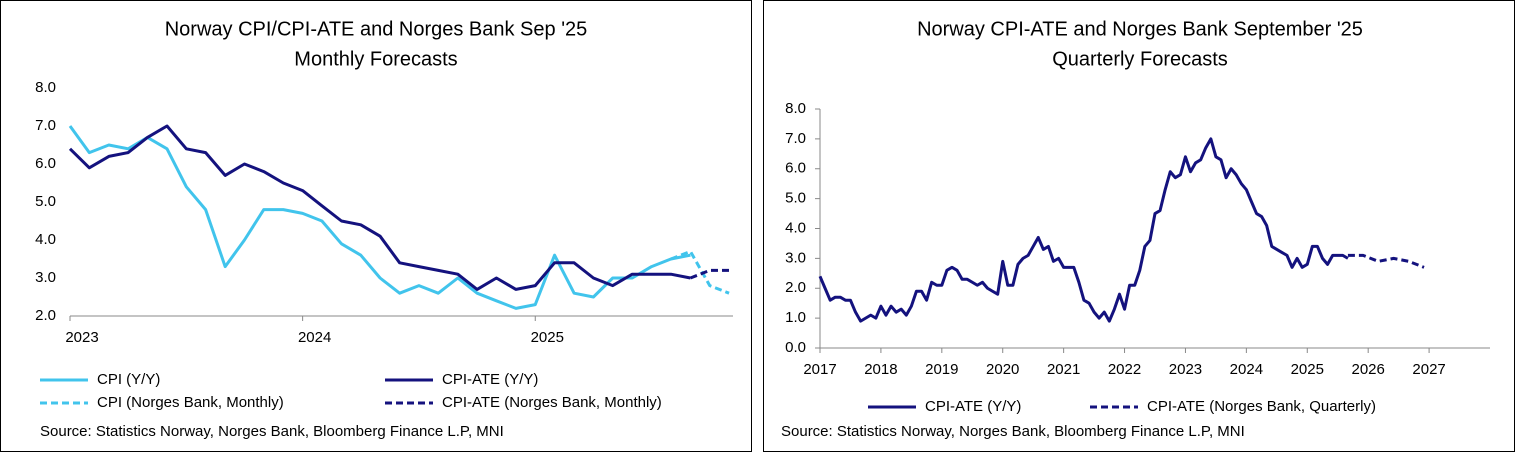 This screenshot has width=1515, height=452. What do you see at coordinates (880, 369) in the screenshot?
I see `x-tick-label: 2018` at bounding box center [880, 369].